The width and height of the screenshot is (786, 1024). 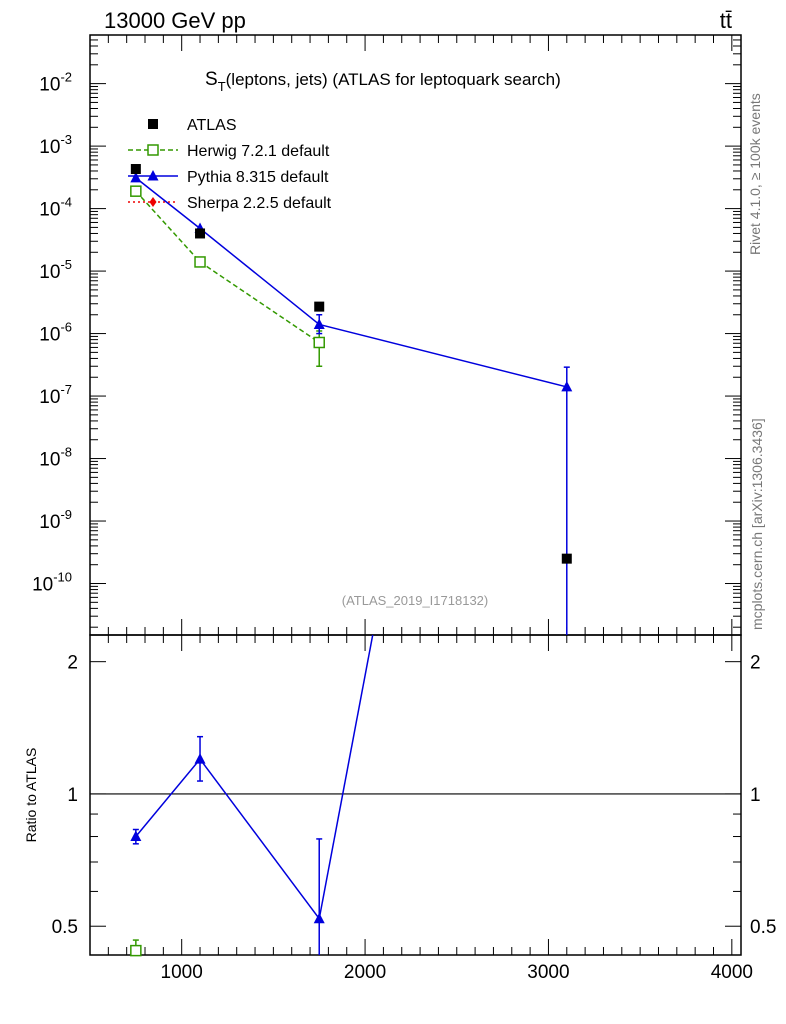 What do you see at coordinates (182, 972) in the screenshot?
I see `x-tick-label: 1000` at bounding box center [182, 972].